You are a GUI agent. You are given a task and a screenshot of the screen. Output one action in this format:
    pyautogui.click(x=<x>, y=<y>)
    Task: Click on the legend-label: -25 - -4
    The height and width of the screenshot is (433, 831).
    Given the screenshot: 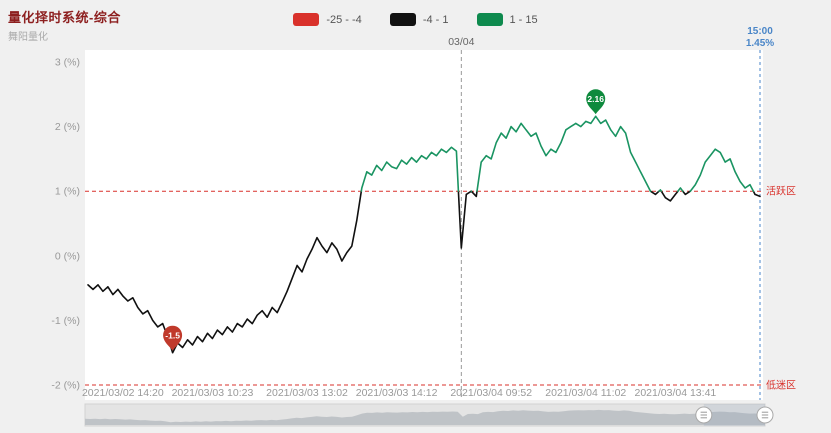 What is the action you would take?
    pyautogui.click(x=344, y=19)
    